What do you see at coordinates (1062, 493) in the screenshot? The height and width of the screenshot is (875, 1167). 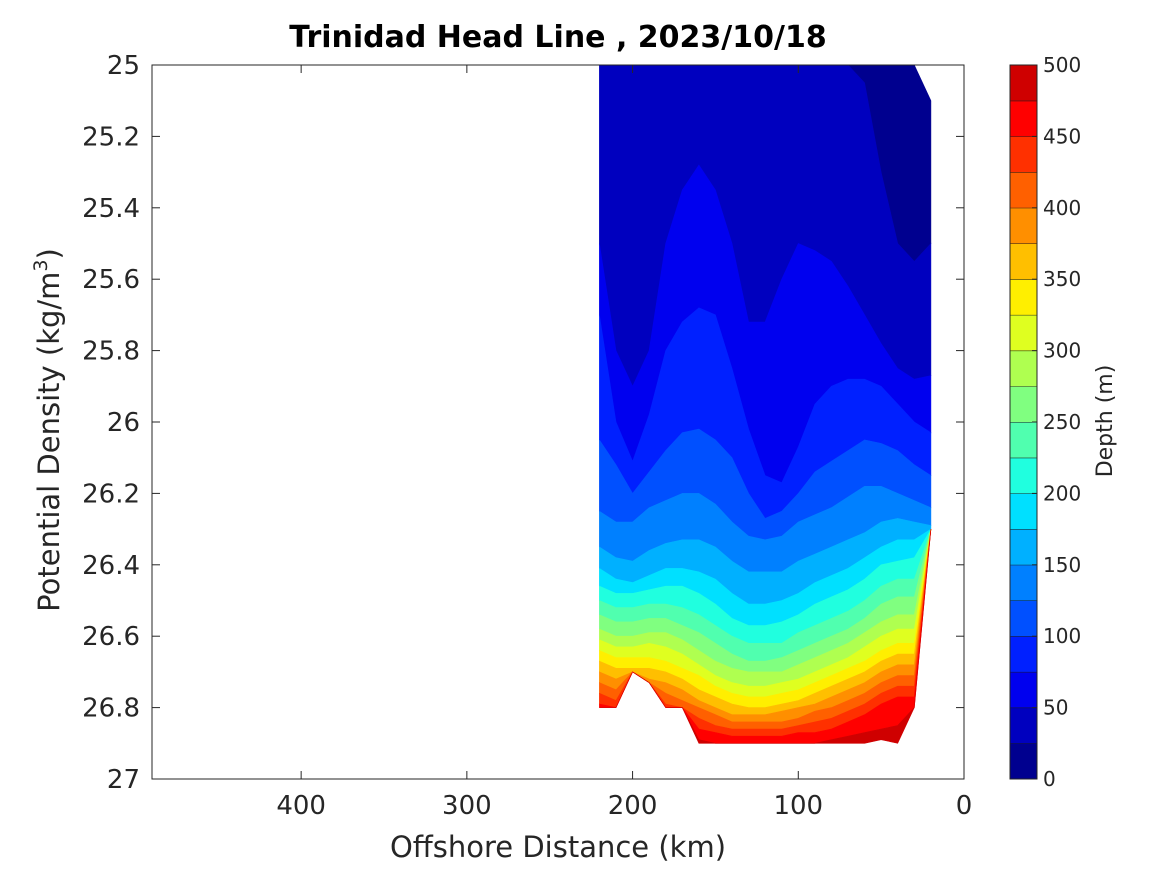 I see `colorbar-tick-label: 200` at bounding box center [1062, 493].